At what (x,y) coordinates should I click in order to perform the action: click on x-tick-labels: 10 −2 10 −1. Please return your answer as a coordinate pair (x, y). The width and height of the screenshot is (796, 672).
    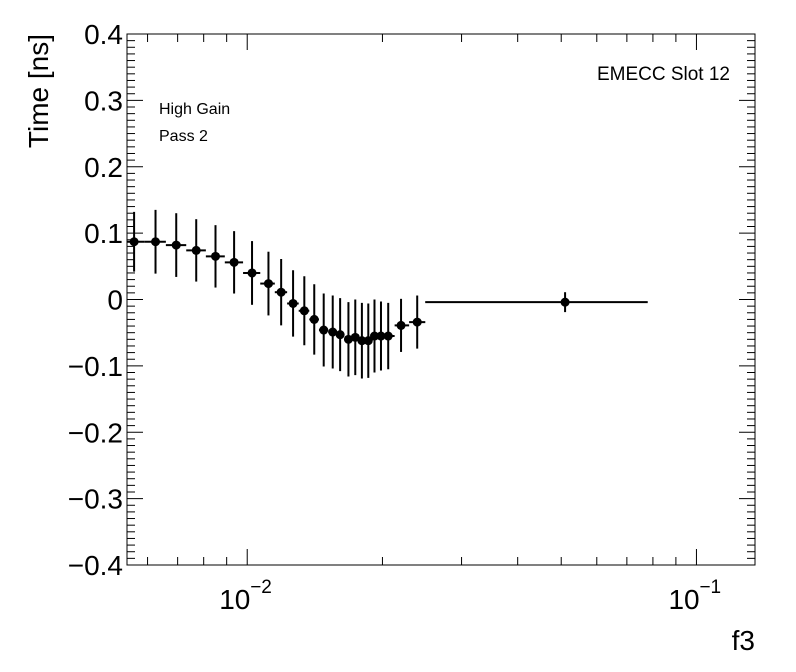
    Looking at the image, I should click on (470, 596).